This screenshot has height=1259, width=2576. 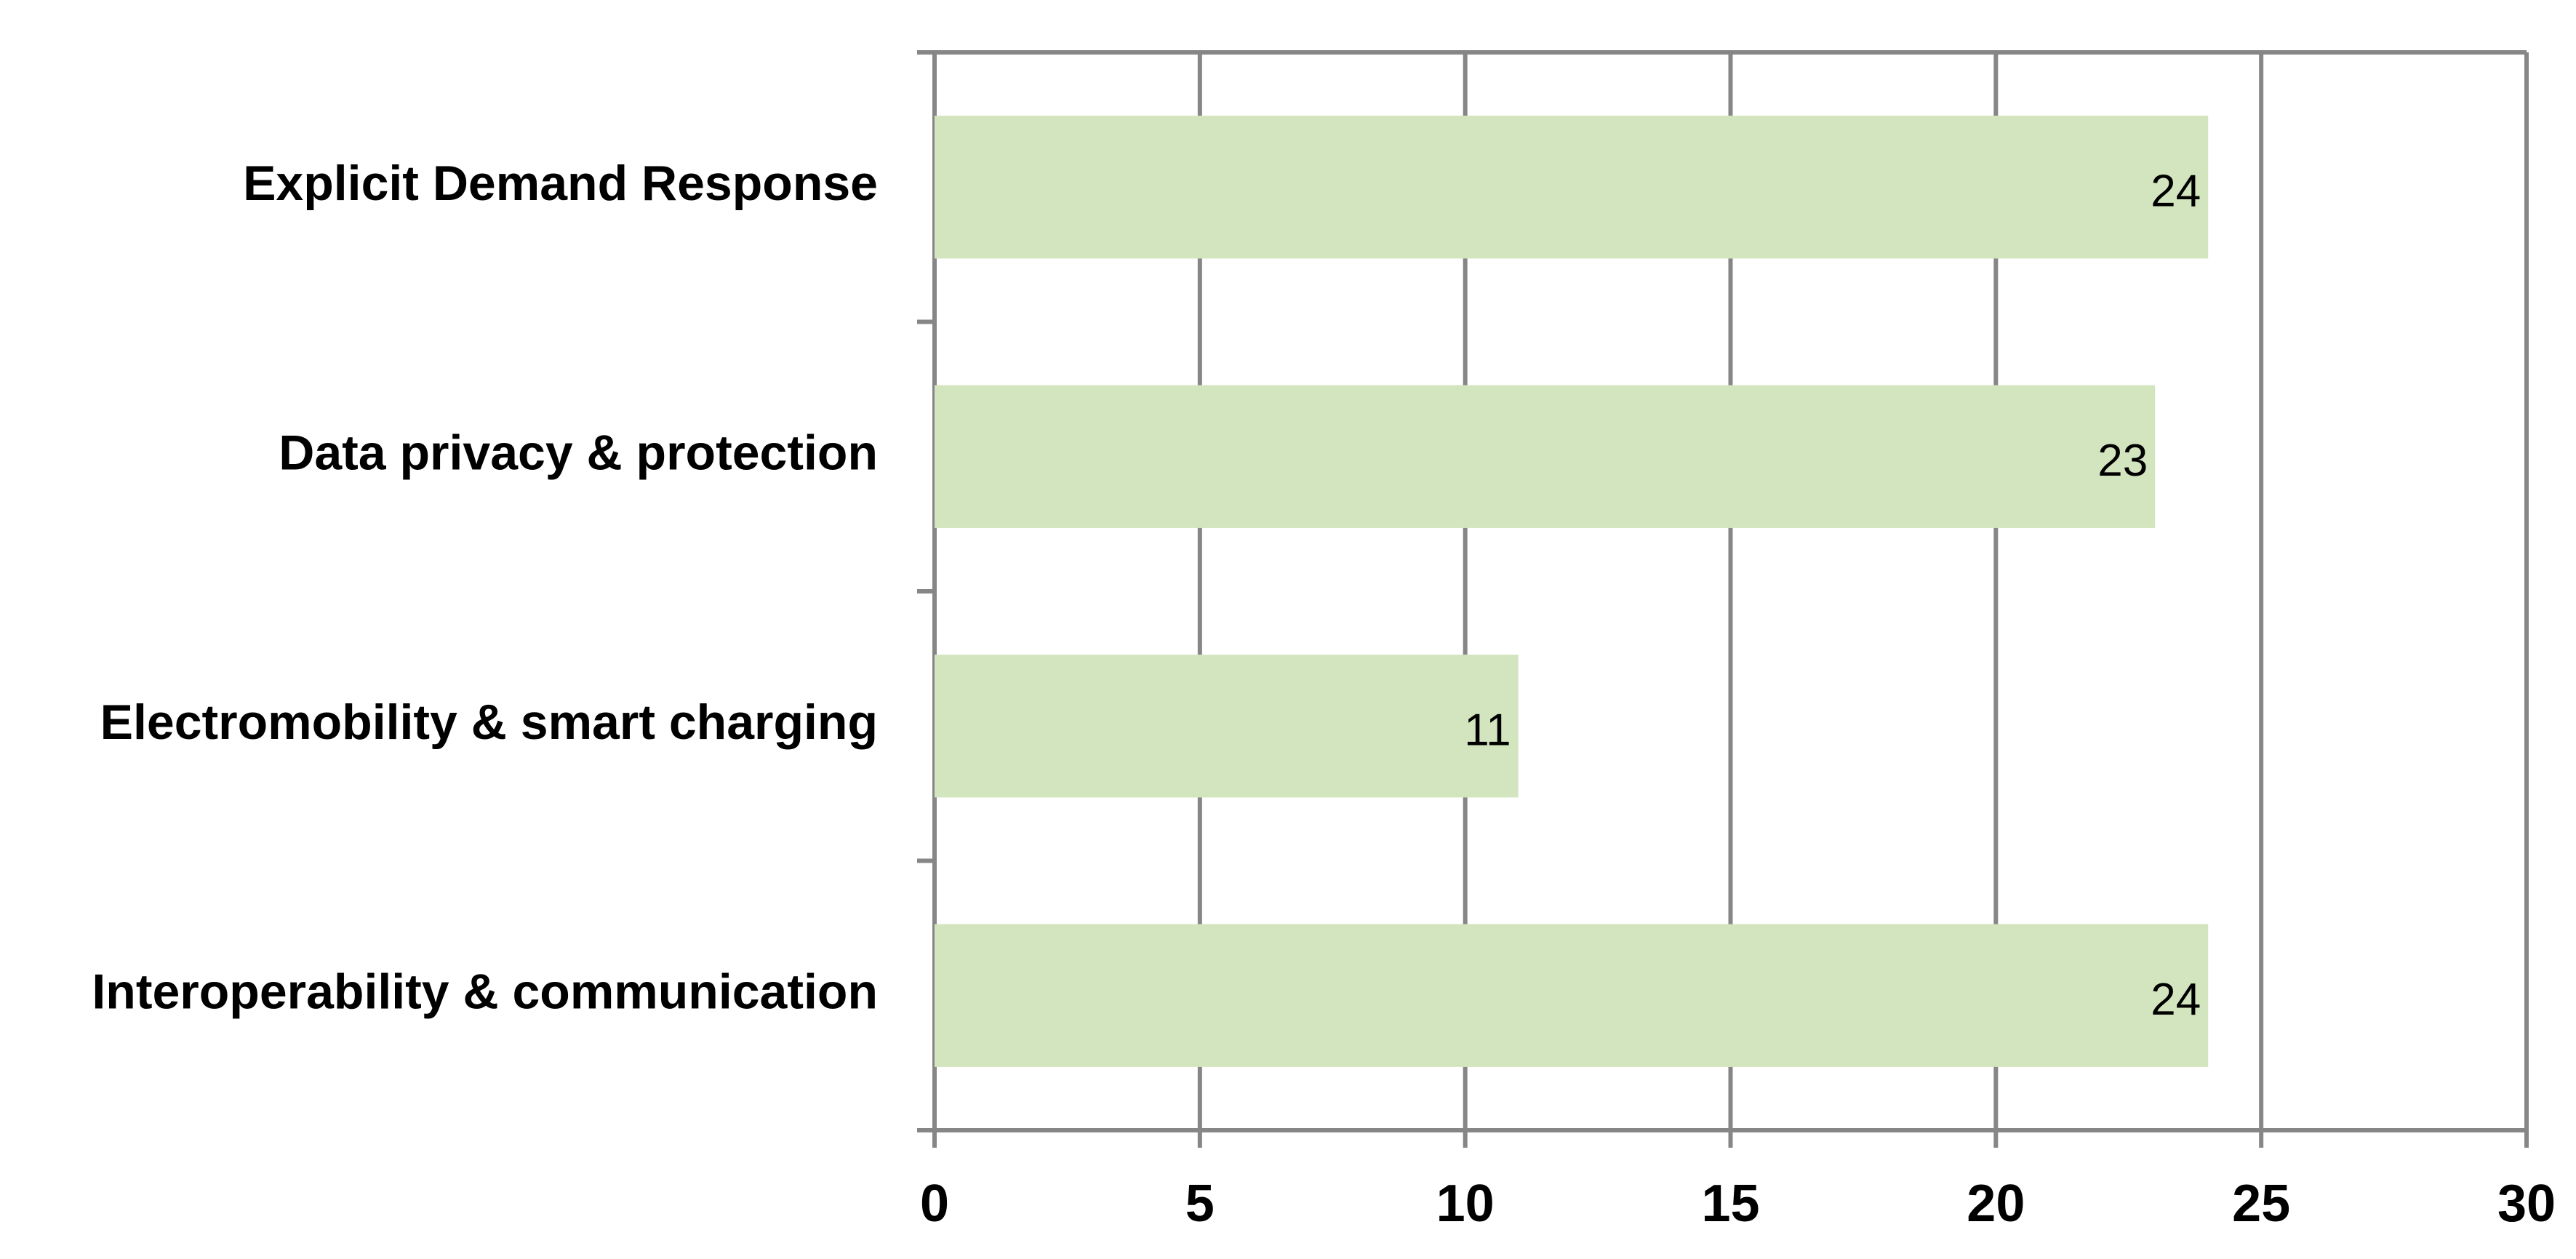 I want to click on y-tick-label: Electromobility & smart charging, so click(x=489, y=723).